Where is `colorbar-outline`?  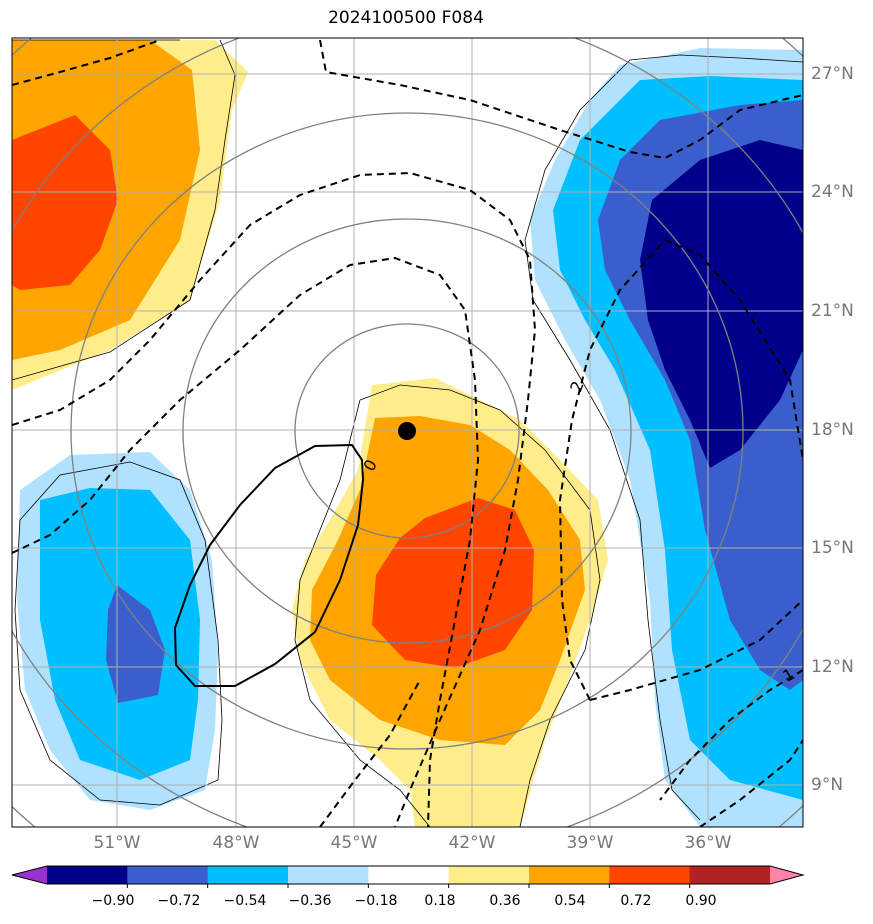
colorbar-outline is located at coordinates (408, 875).